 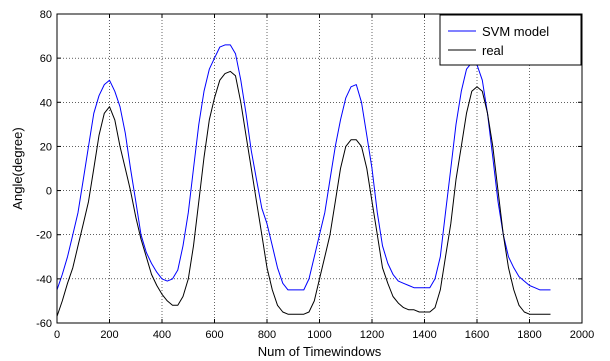 What do you see at coordinates (529, 335) in the screenshot?
I see `x-tick-label: 1800` at bounding box center [529, 335].